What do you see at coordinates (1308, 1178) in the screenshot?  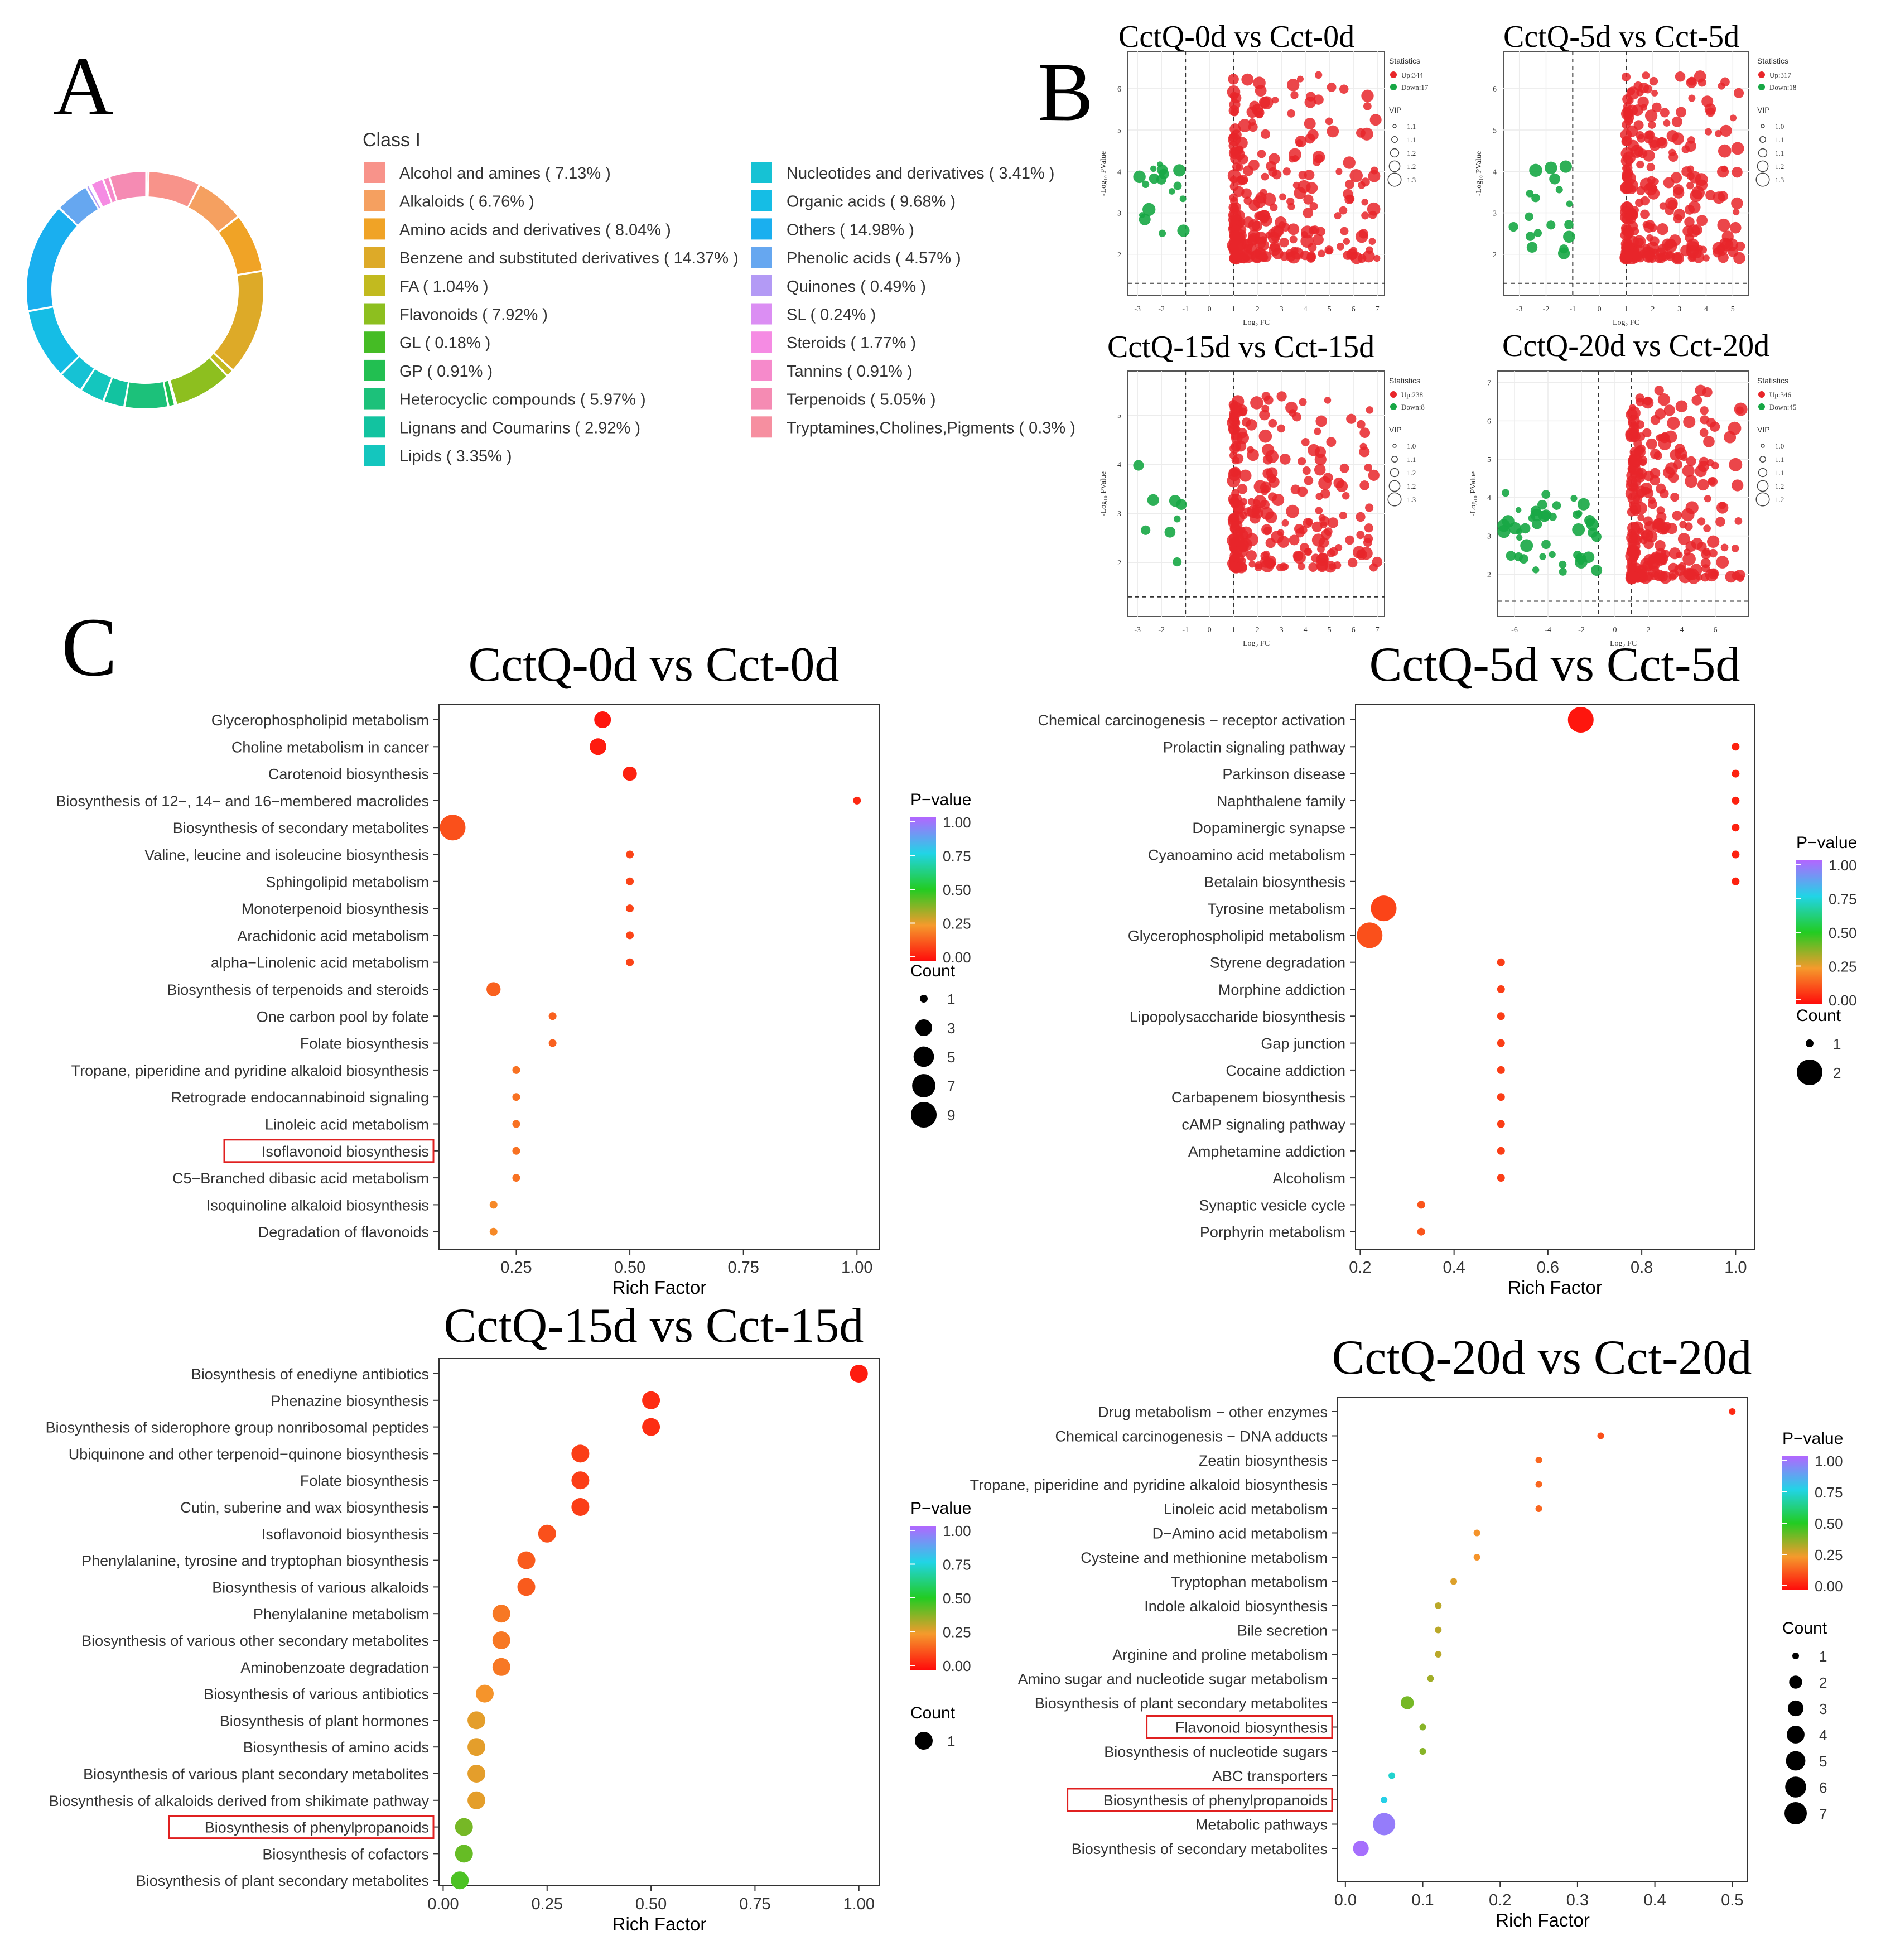 I see `pathway-label: Alcoholism` at bounding box center [1308, 1178].